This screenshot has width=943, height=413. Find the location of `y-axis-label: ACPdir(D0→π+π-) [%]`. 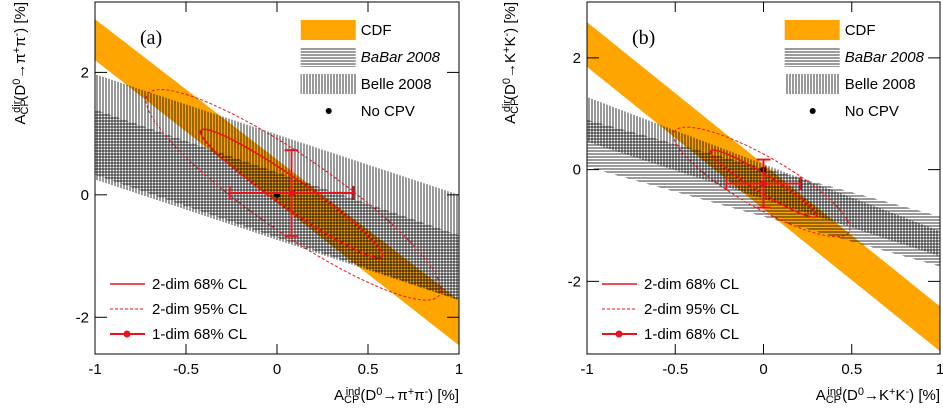

y-axis-label: ACPdir(D0→π+π-) [%] is located at coordinates (21, 63).